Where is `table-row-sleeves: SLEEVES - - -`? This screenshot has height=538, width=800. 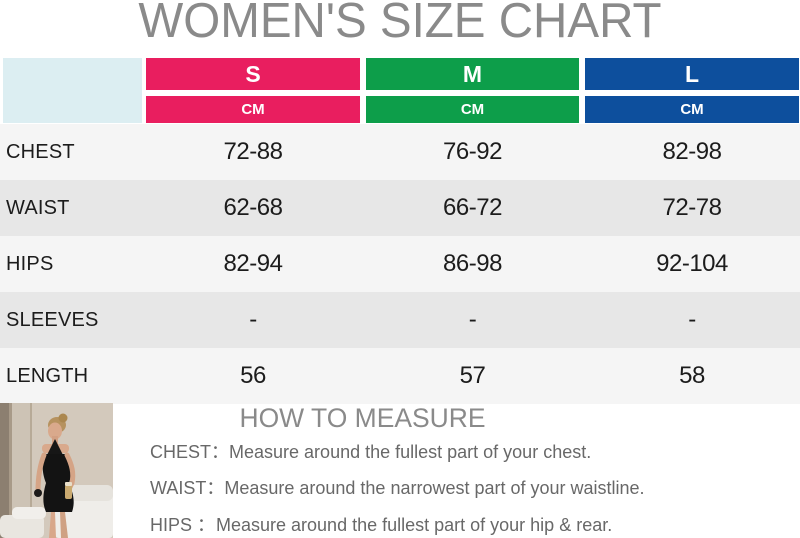 table-row-sleeves: SLEEVES - - - is located at coordinates (400, 320).